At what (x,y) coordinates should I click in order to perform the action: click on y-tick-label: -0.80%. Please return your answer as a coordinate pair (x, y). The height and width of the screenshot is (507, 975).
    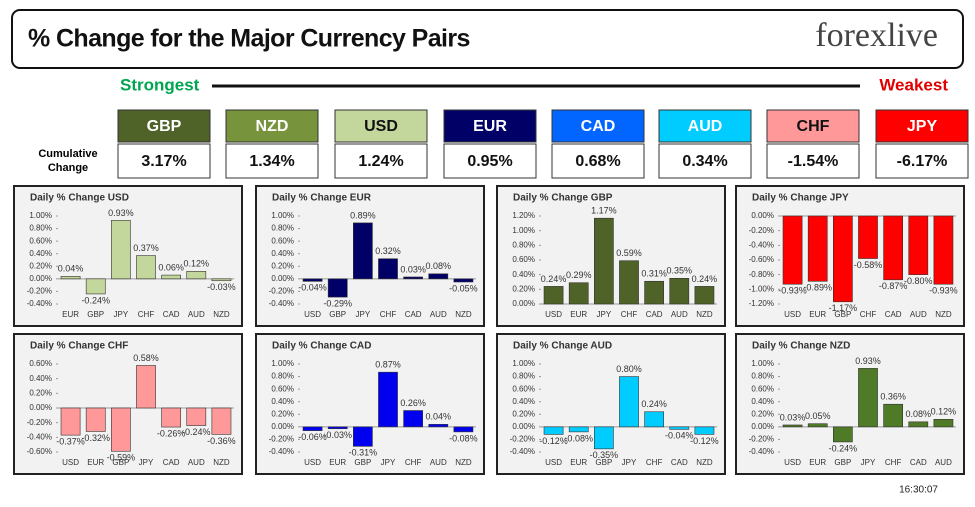
    Looking at the image, I should click on (761, 274).